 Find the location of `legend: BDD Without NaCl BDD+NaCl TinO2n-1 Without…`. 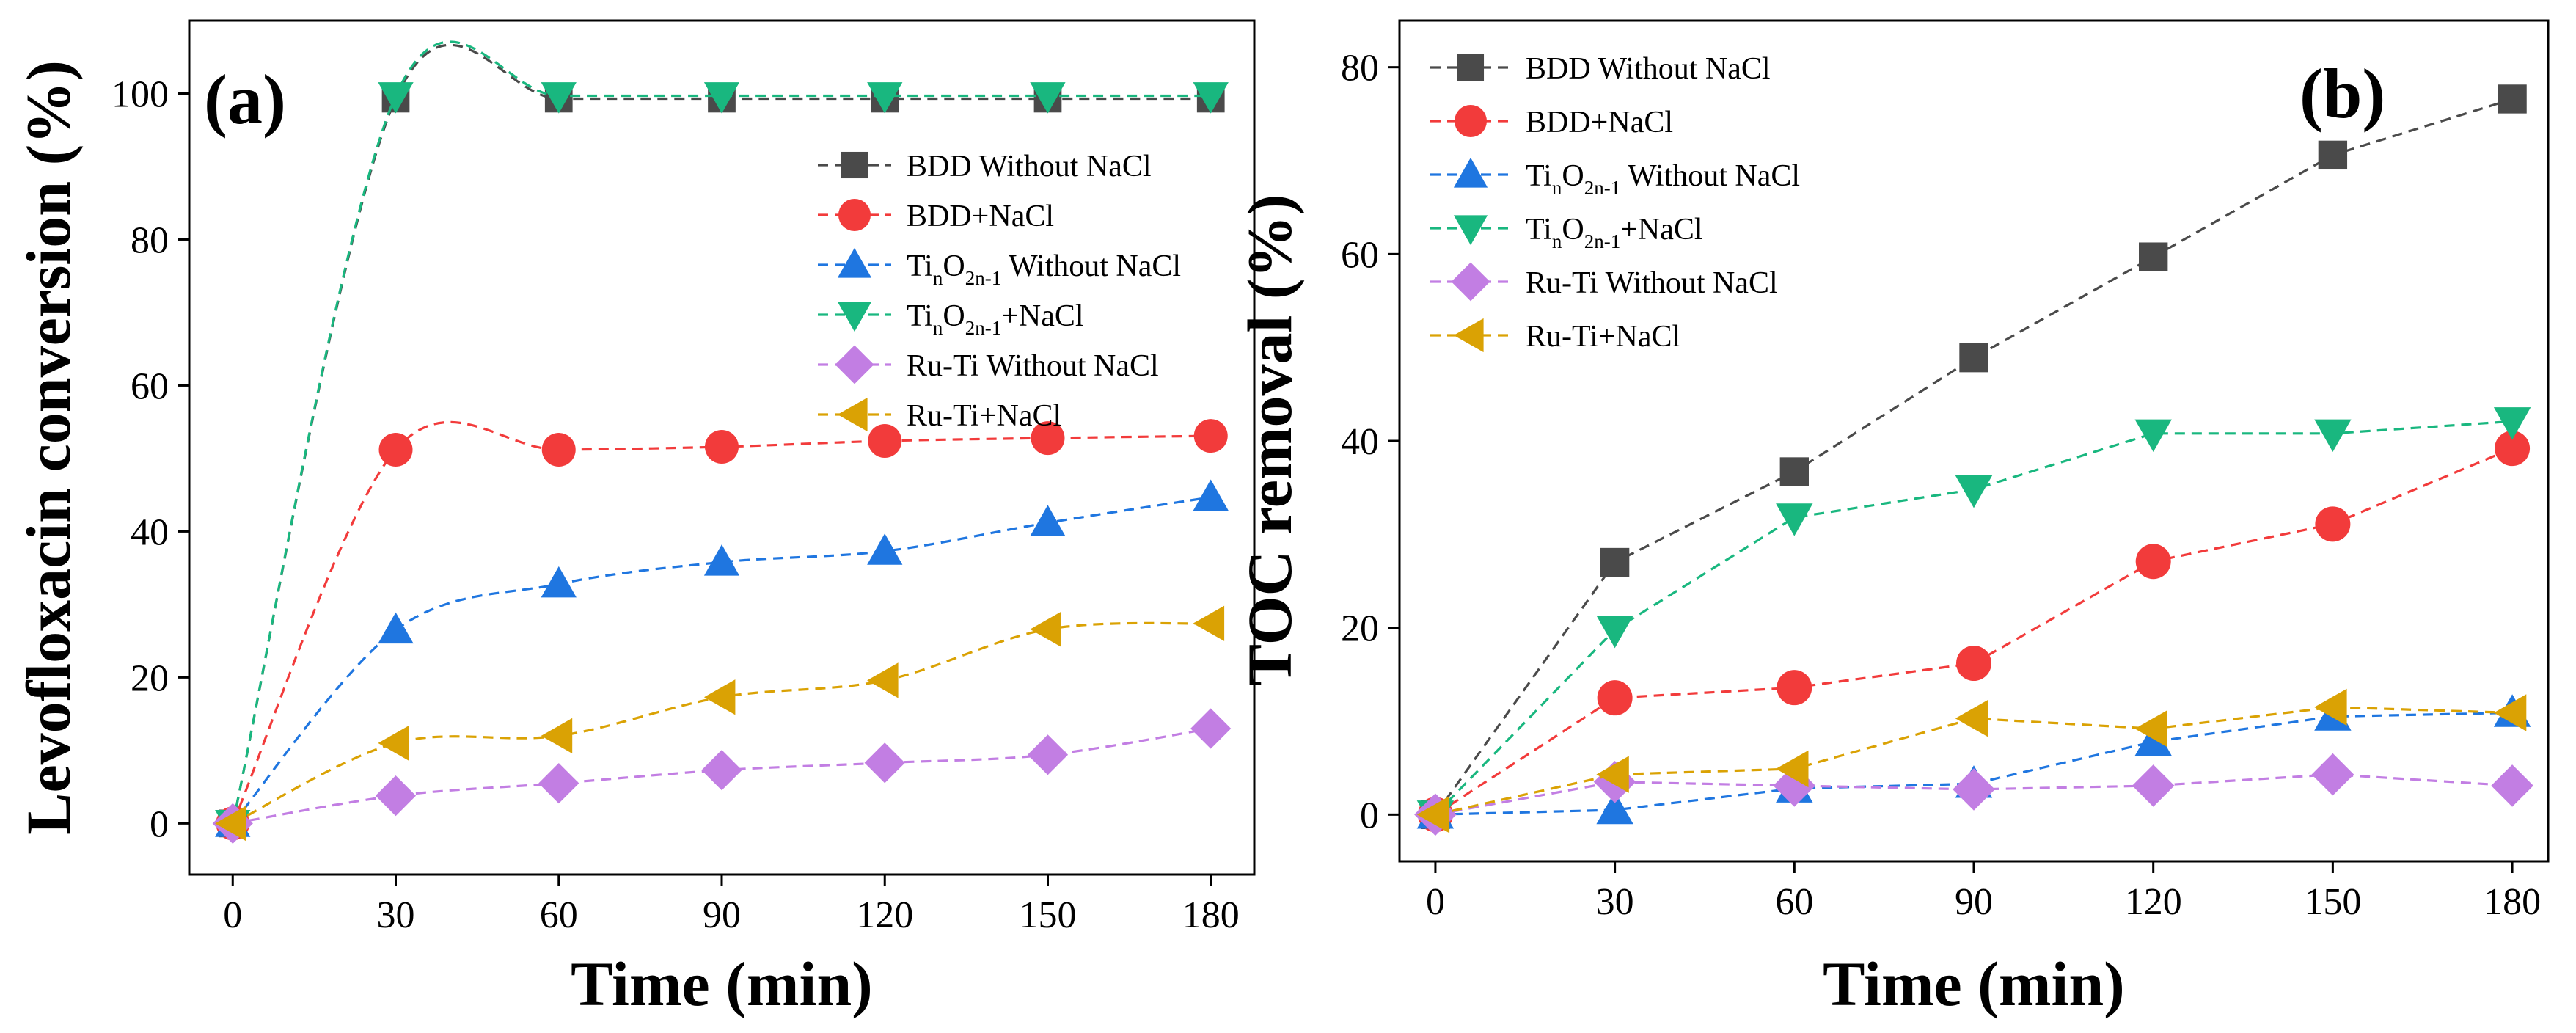

legend: BDD Without NaCl BDD+NaCl TinO2n-1 Without… is located at coordinates (999, 291).